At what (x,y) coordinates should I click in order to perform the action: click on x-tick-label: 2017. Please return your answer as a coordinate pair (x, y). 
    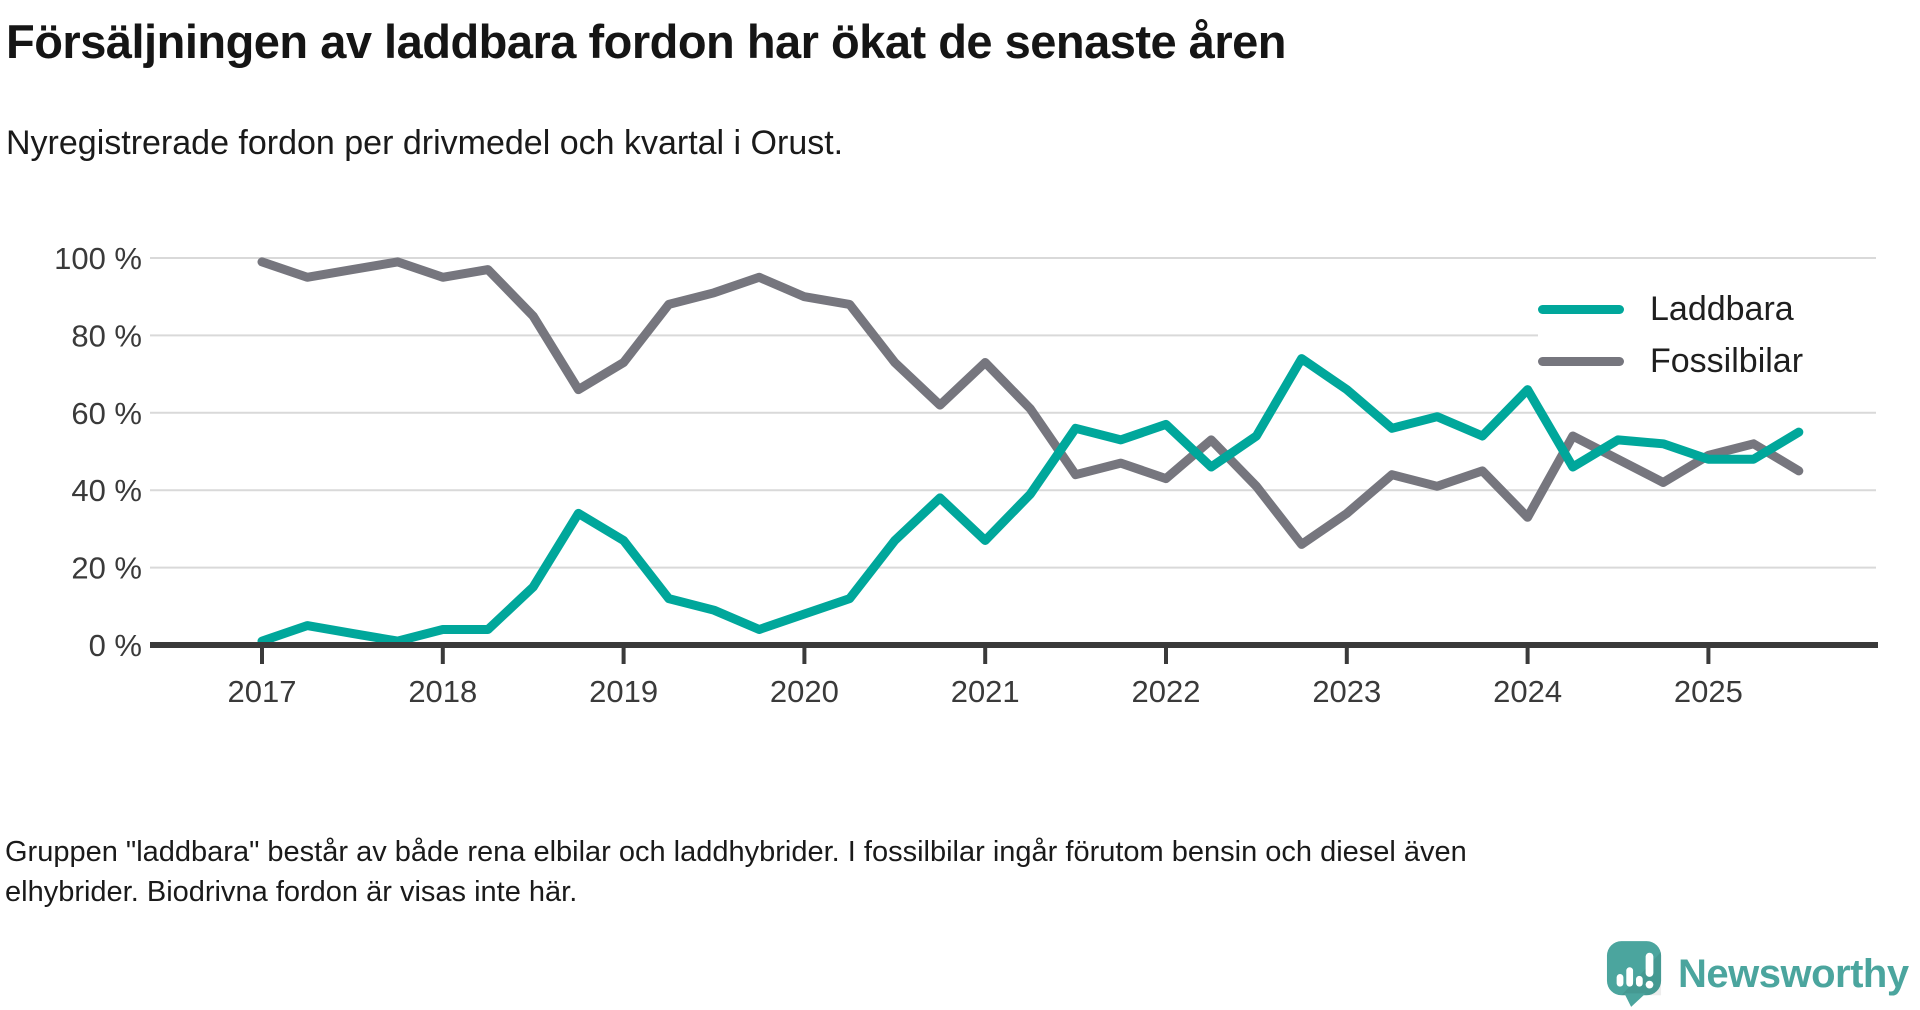
    Looking at the image, I should click on (262, 691).